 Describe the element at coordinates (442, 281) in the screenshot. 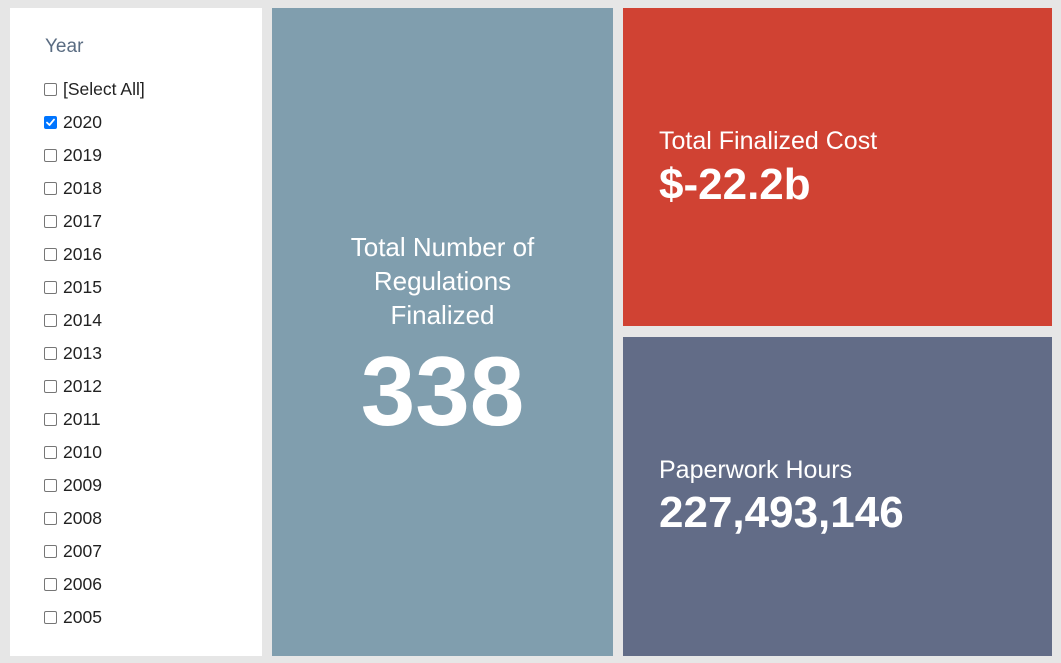

I see `regulations-kpi-label: Total Number of Regulations Finalized` at that location.